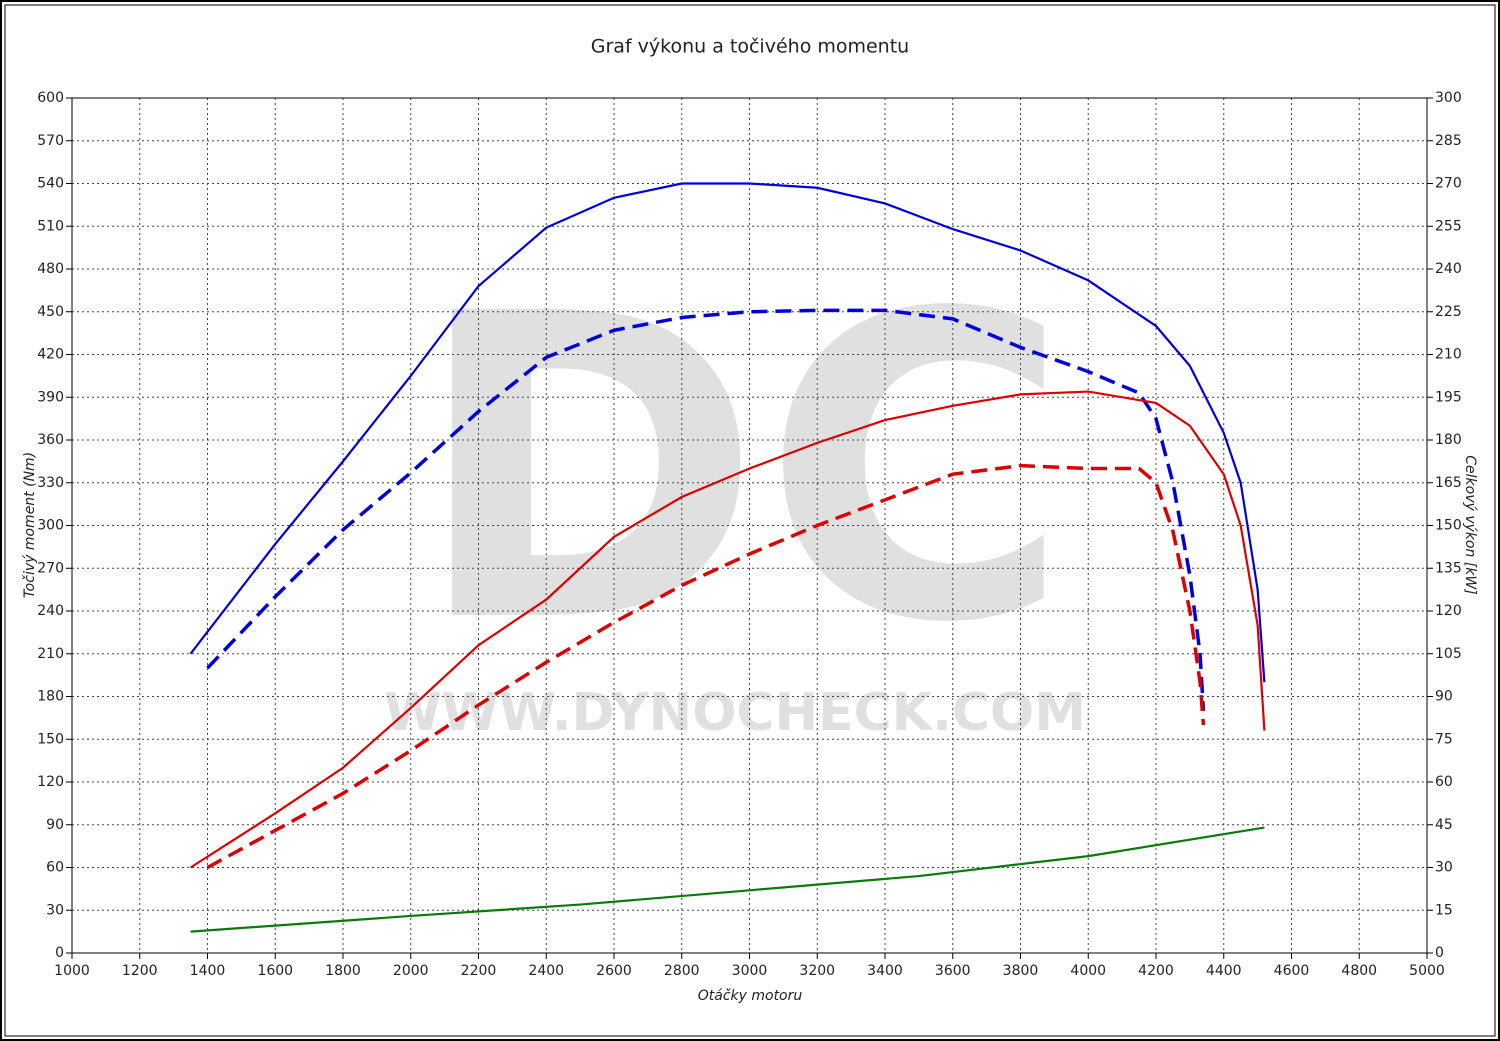  Describe the element at coordinates (750, 47) in the screenshot. I see `chart-title: Graf výkonu a točivého momentu` at that location.